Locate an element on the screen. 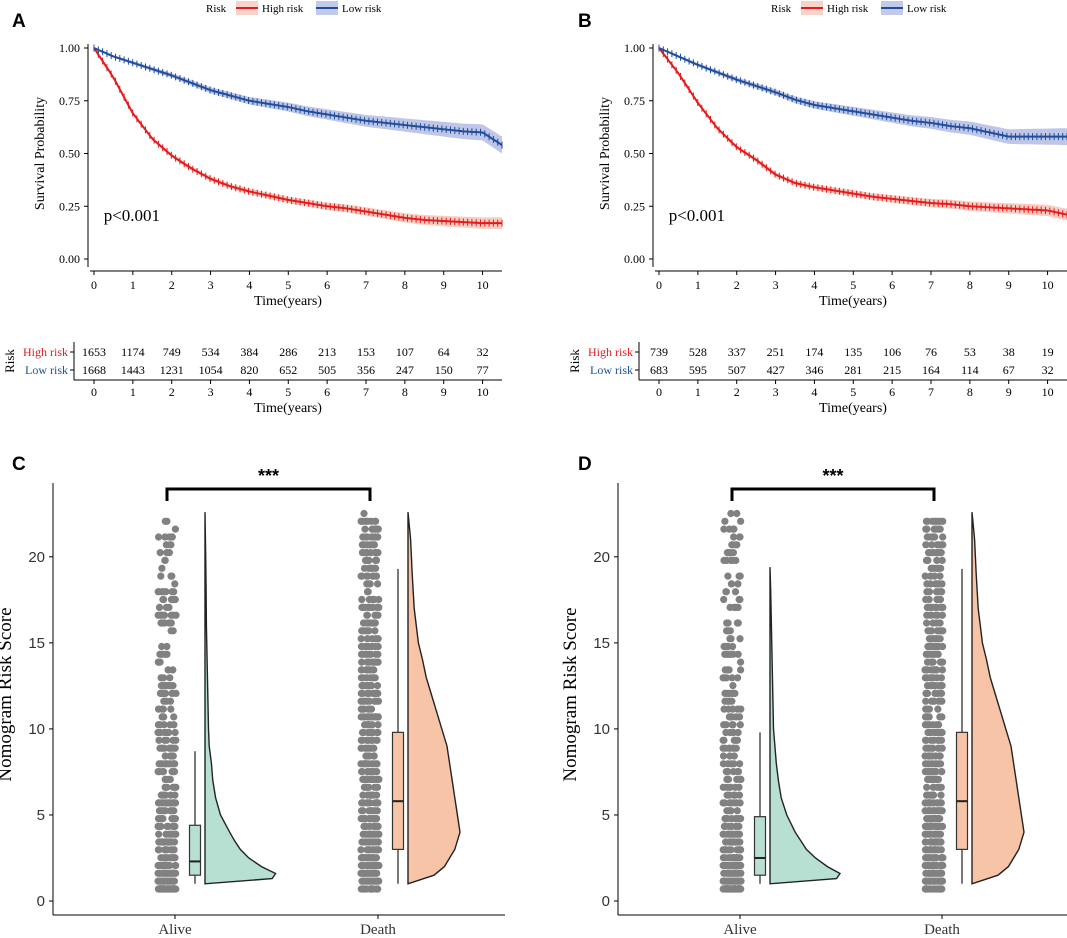 This screenshot has width=1067, height=938. risk-table-count: 153 is located at coordinates (366, 352).